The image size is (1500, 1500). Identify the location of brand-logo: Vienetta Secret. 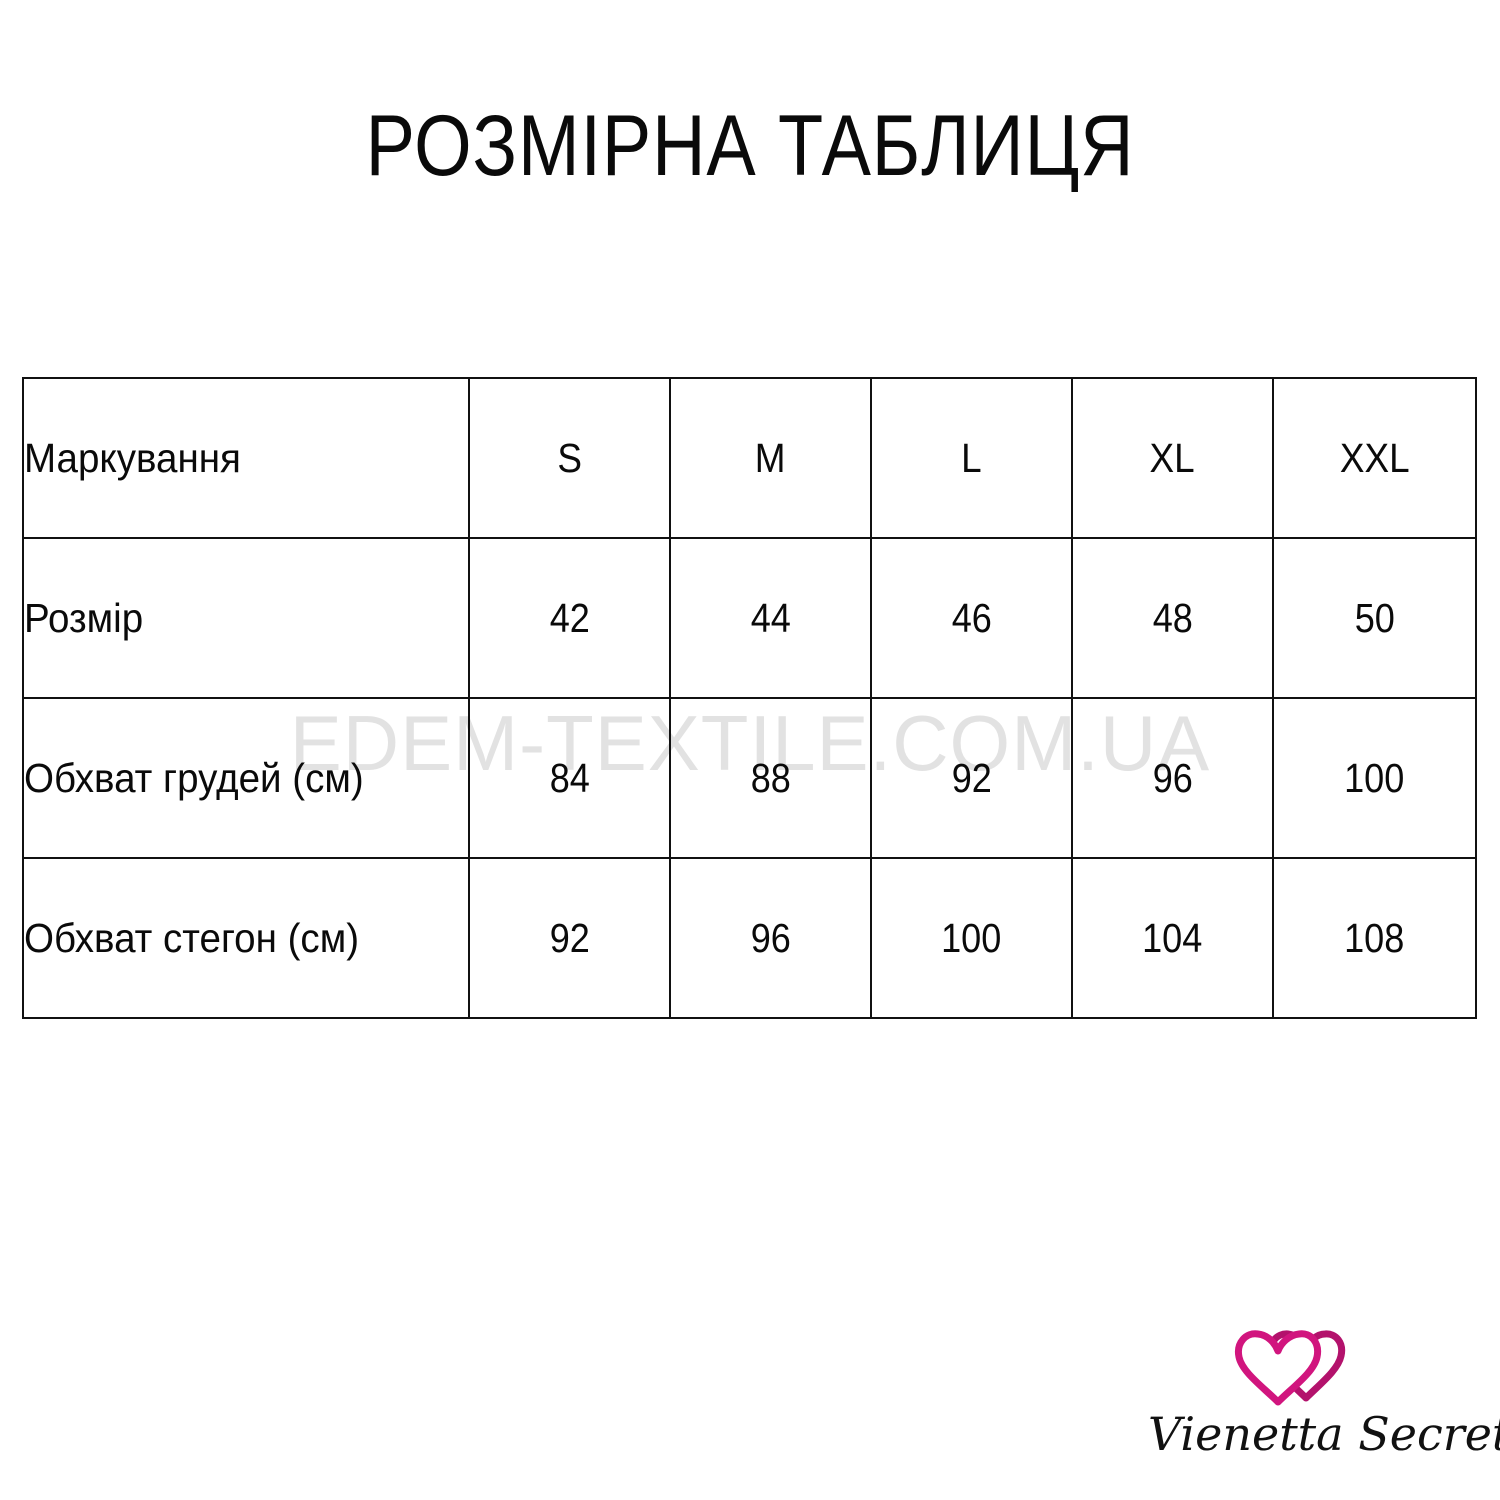
(1324, 1402).